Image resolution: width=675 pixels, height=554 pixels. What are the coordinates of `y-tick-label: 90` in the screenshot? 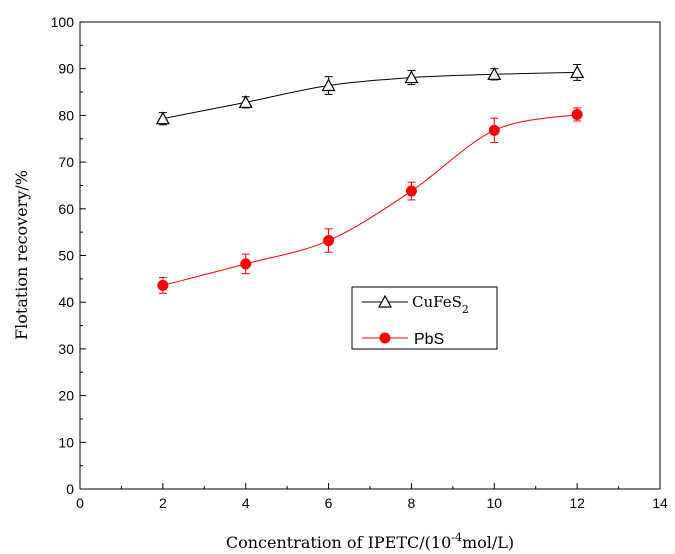 It's located at (66, 69).